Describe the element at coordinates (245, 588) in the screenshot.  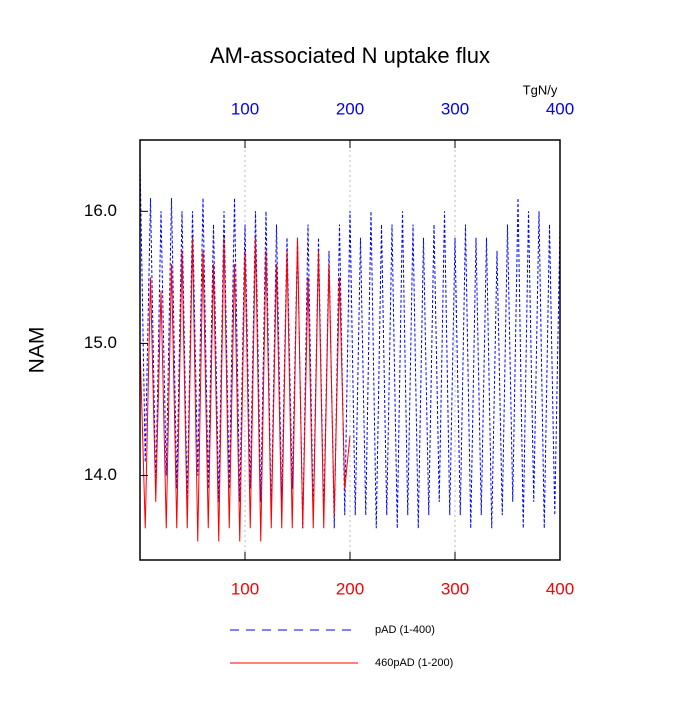
I see `x-tick-label: 100` at that location.